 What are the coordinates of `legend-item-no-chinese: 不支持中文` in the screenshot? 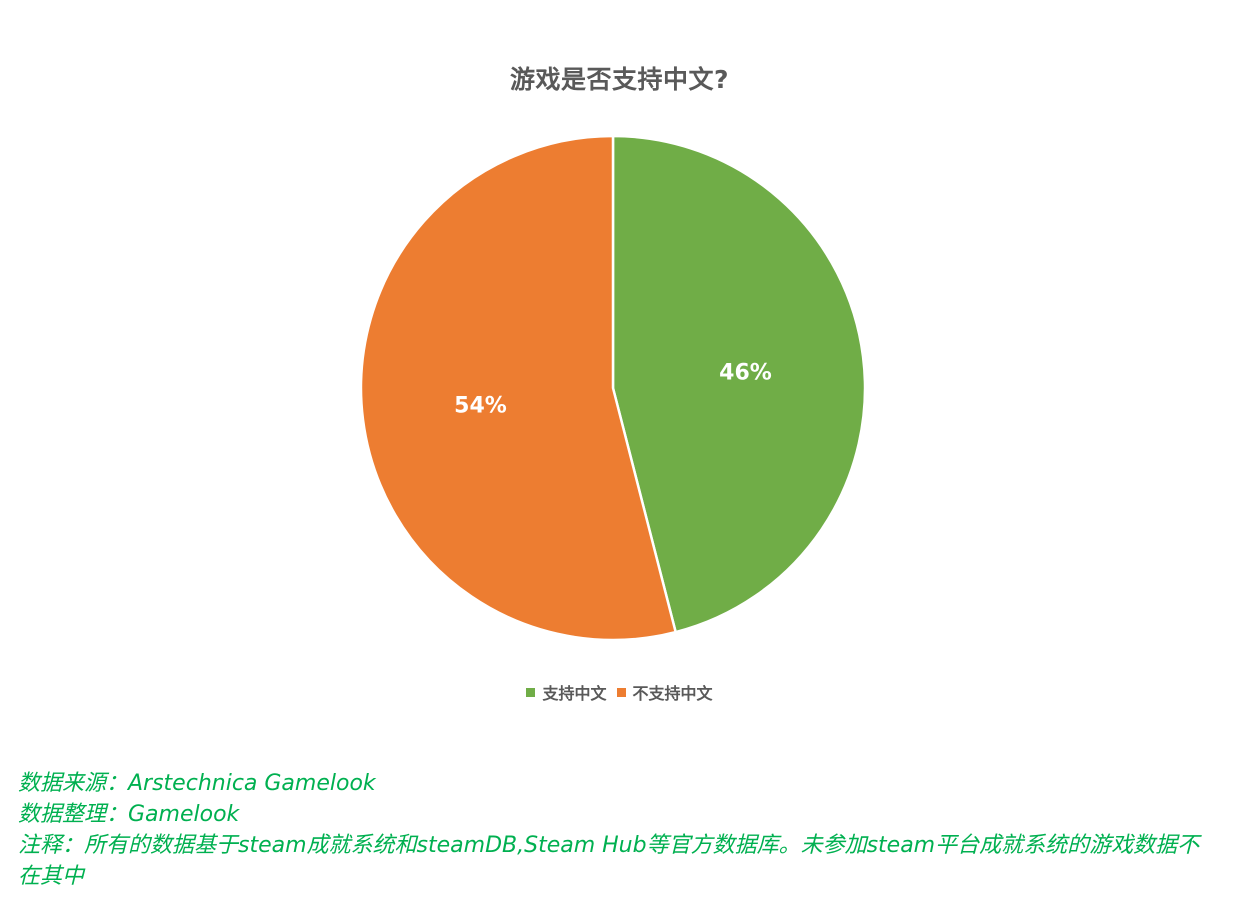 It's located at (664, 692).